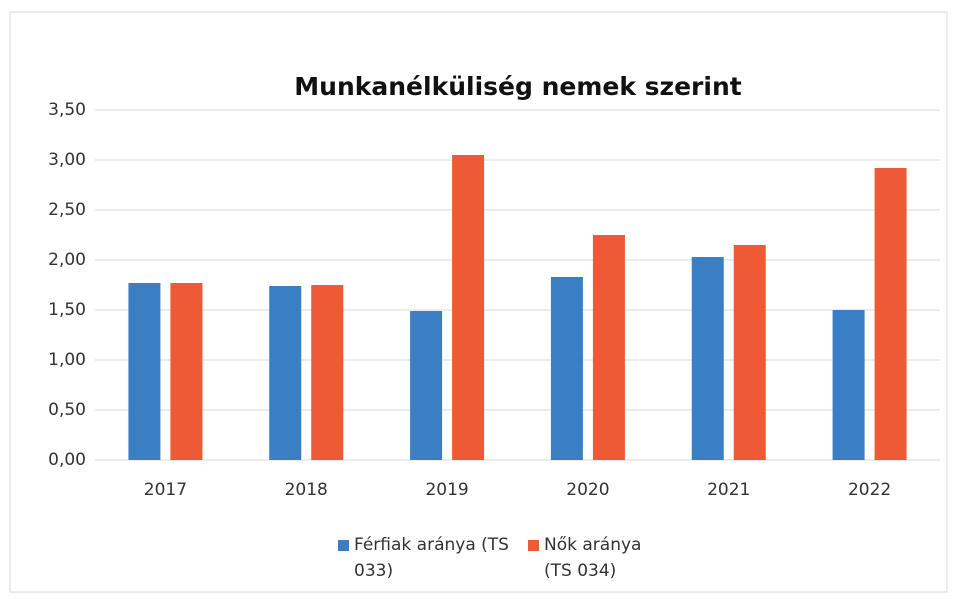 The height and width of the screenshot is (599, 957). What do you see at coordinates (728, 490) in the screenshot?
I see `x-tick-label: 2021` at bounding box center [728, 490].